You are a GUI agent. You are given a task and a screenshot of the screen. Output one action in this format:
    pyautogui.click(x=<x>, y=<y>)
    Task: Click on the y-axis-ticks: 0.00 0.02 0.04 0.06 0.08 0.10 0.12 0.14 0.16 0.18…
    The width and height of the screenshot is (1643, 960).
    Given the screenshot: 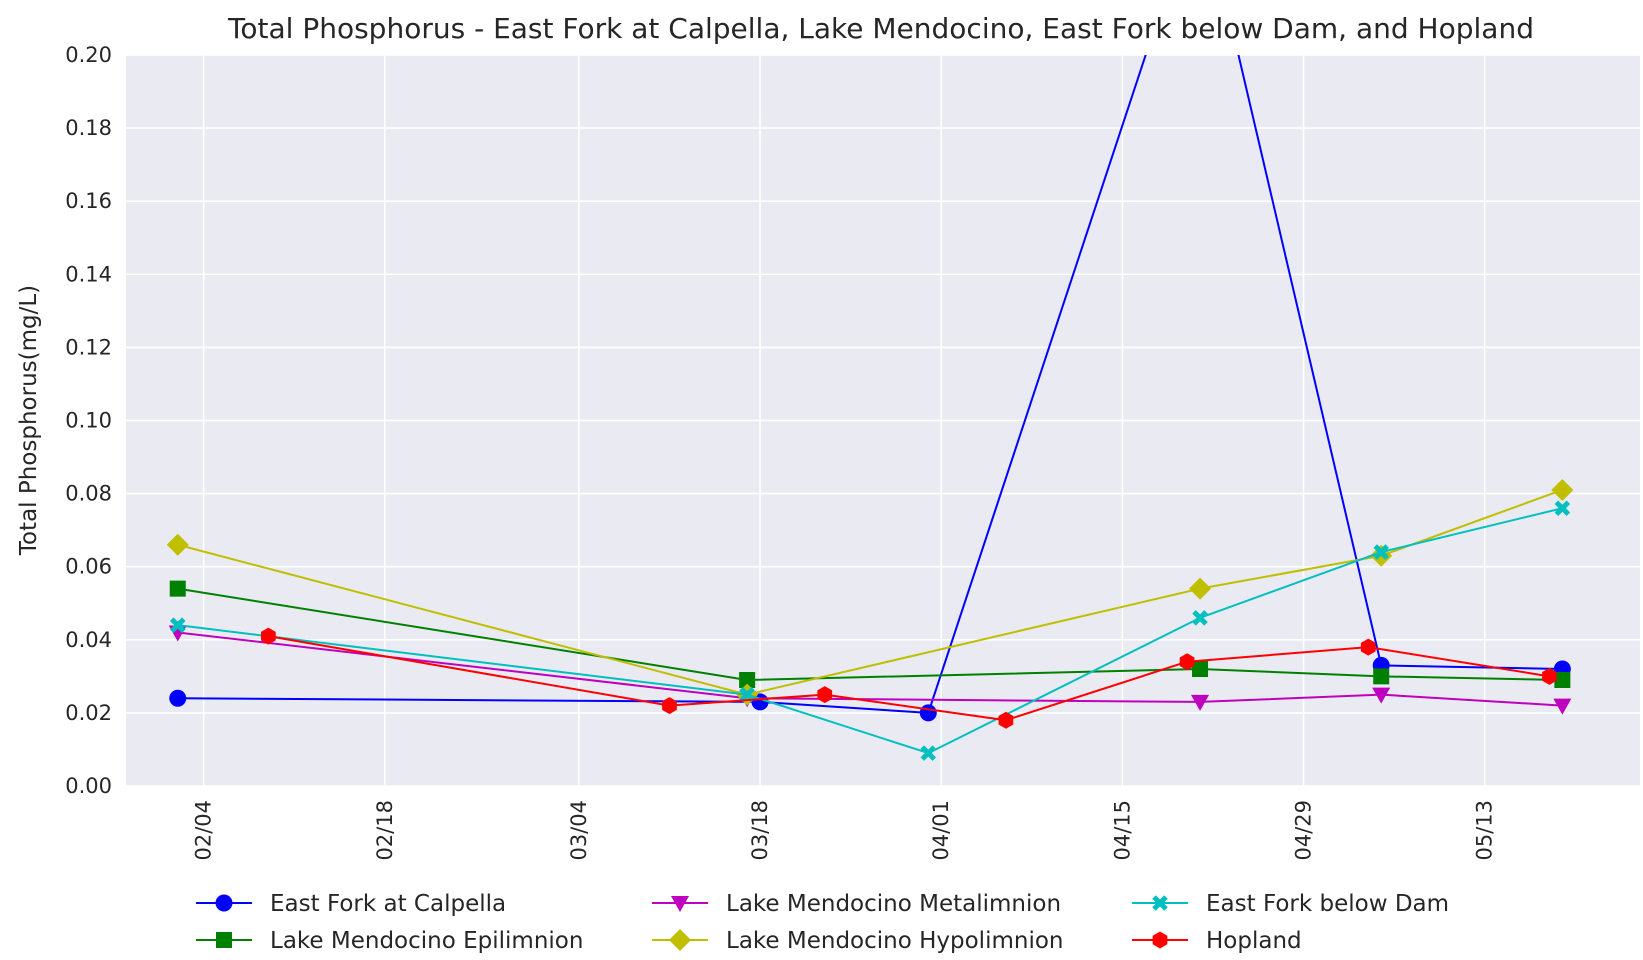 What is the action you would take?
    pyautogui.click(x=88, y=420)
    